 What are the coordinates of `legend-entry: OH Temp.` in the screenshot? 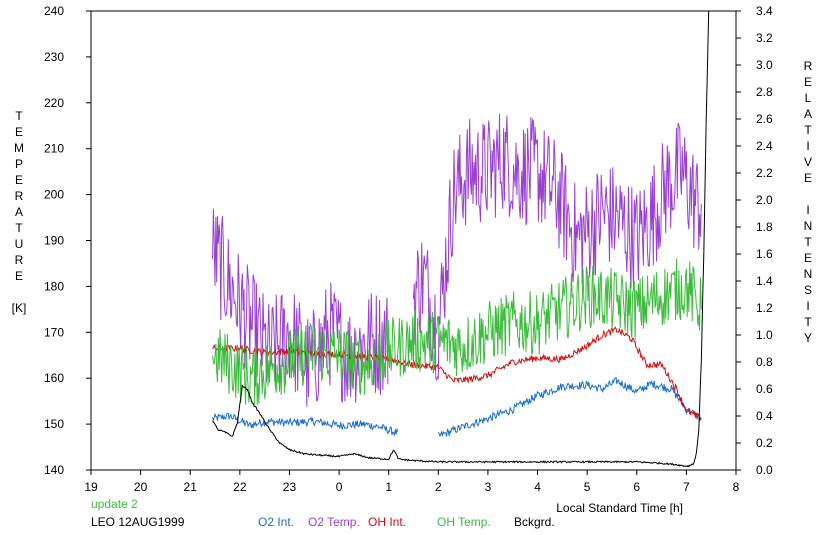 It's located at (464, 522).